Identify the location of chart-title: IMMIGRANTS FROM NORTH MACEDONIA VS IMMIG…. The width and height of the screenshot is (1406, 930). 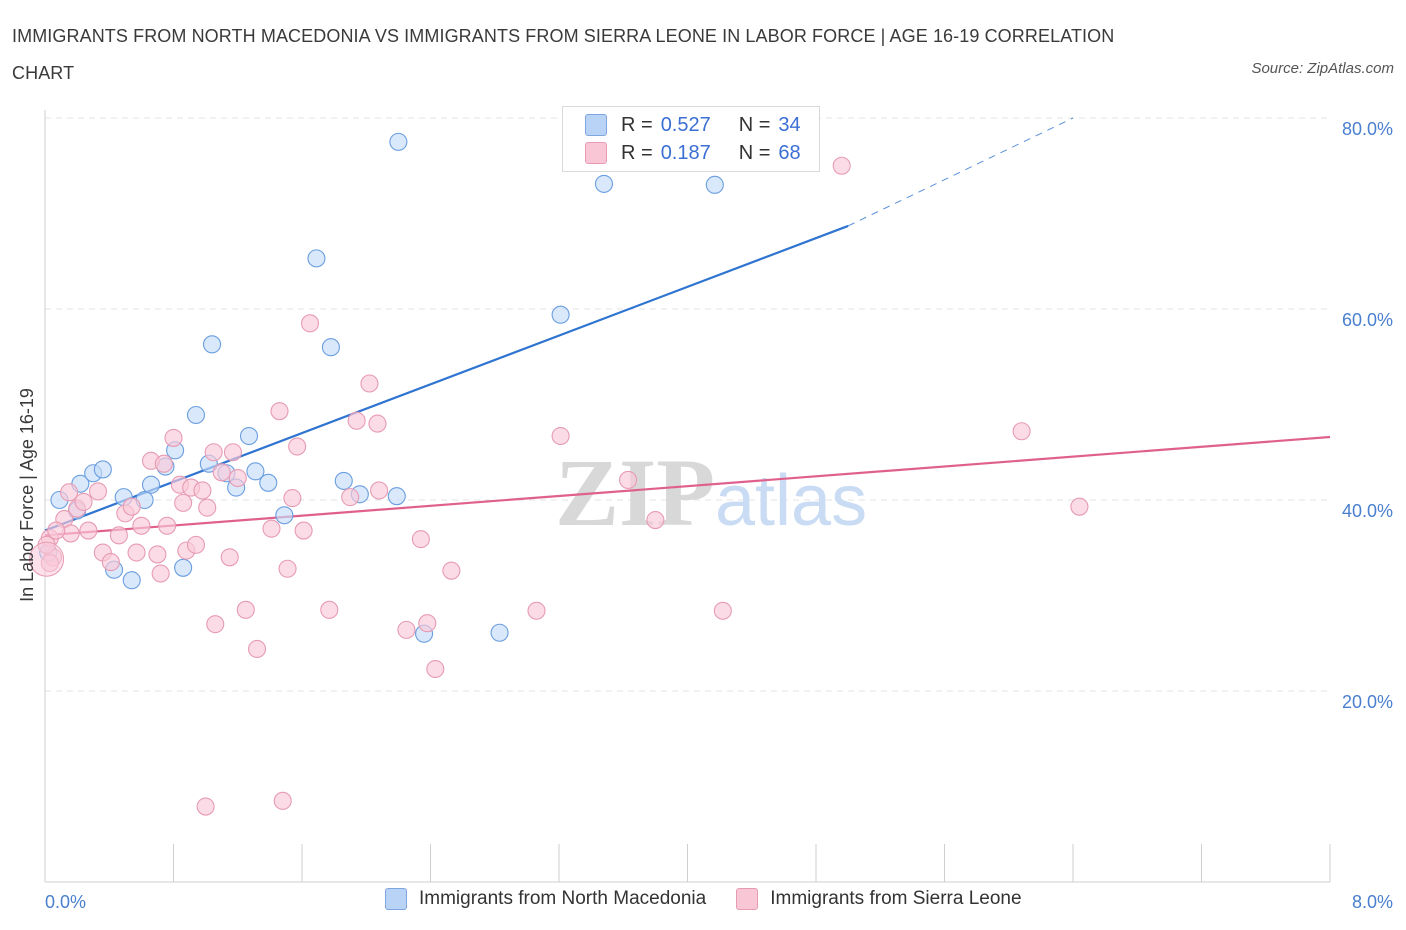
(563, 54).